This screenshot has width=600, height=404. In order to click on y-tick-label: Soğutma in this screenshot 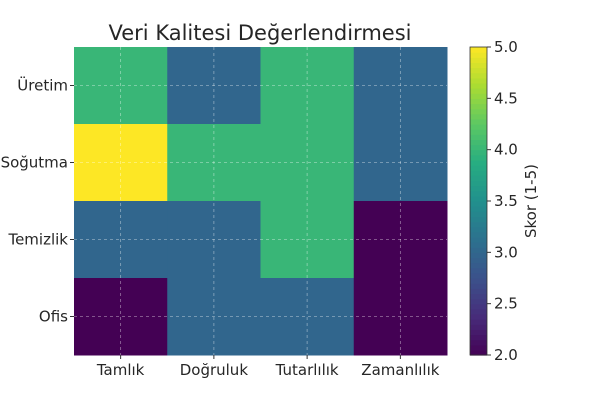, I will do `click(34, 163)`.